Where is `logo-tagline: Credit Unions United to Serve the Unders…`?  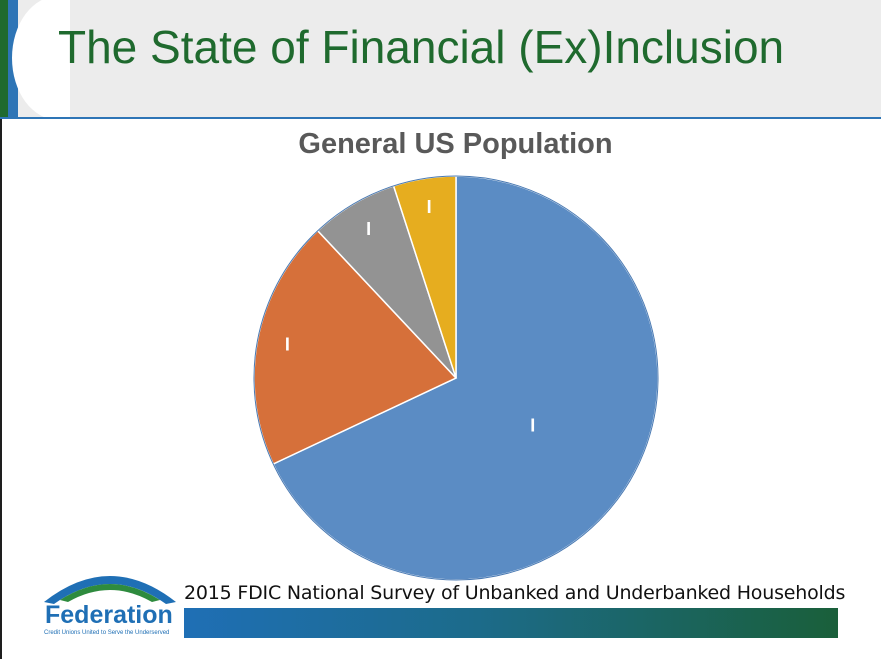
logo-tagline: Credit Unions United to Serve the Unders… is located at coordinates (107, 633).